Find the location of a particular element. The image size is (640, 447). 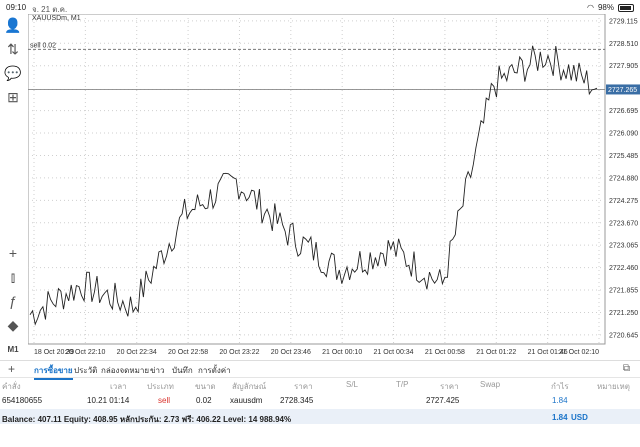

y-tick-label: 2723.065 is located at coordinates (623, 246).